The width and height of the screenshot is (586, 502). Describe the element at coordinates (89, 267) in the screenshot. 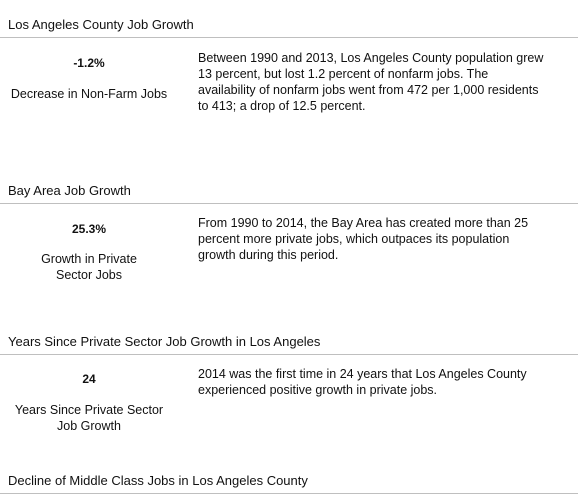

I see `stat-label: Growth in Private Sector Jobs` at that location.